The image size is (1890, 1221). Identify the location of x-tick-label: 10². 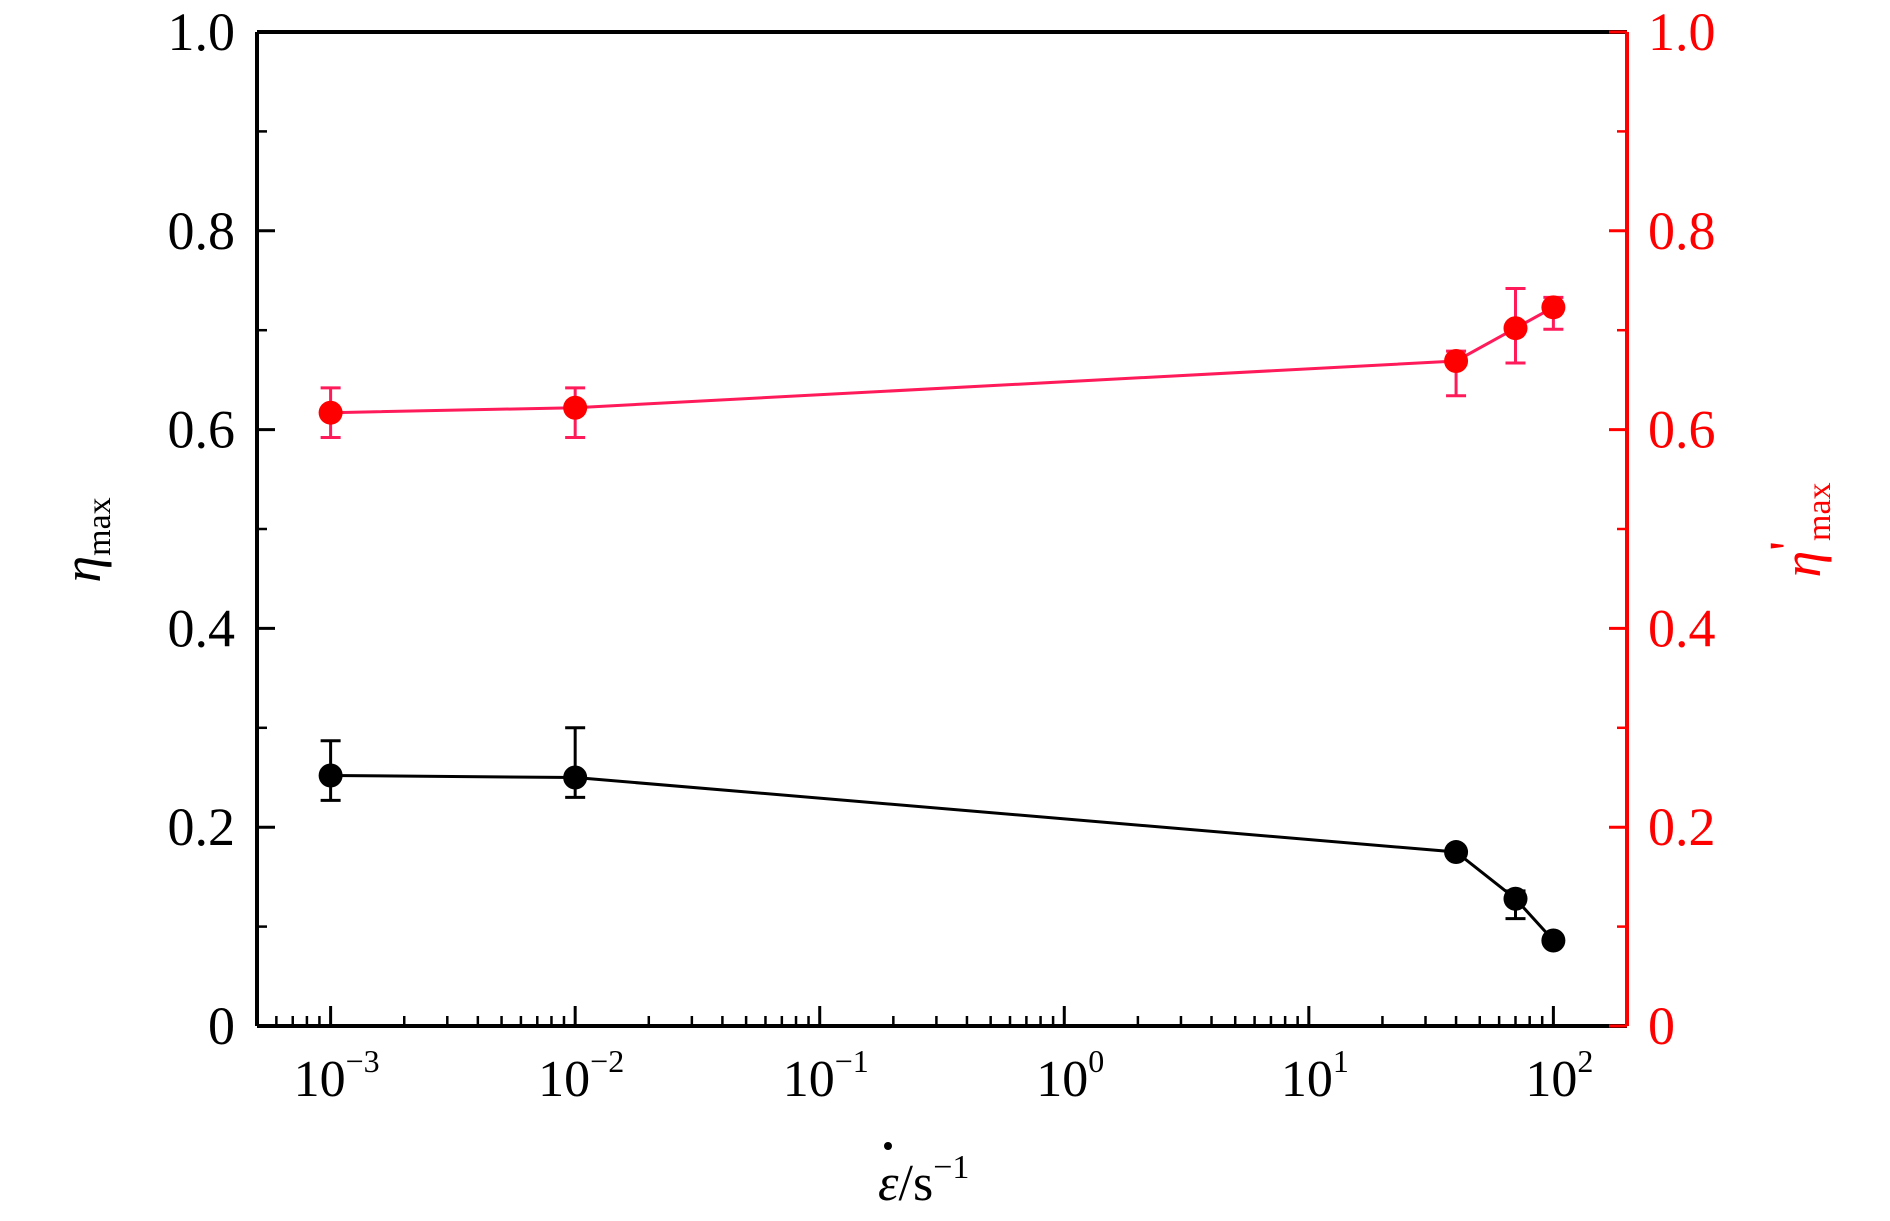
(1559, 1075).